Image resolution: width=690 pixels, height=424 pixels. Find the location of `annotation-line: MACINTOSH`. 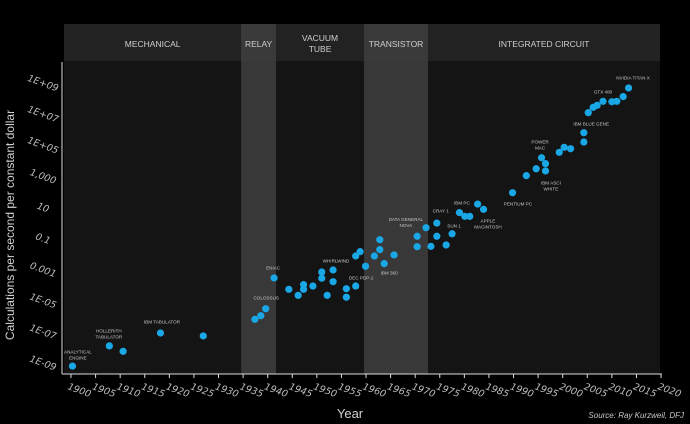

annotation-line: MACINTOSH is located at coordinates (487, 226).